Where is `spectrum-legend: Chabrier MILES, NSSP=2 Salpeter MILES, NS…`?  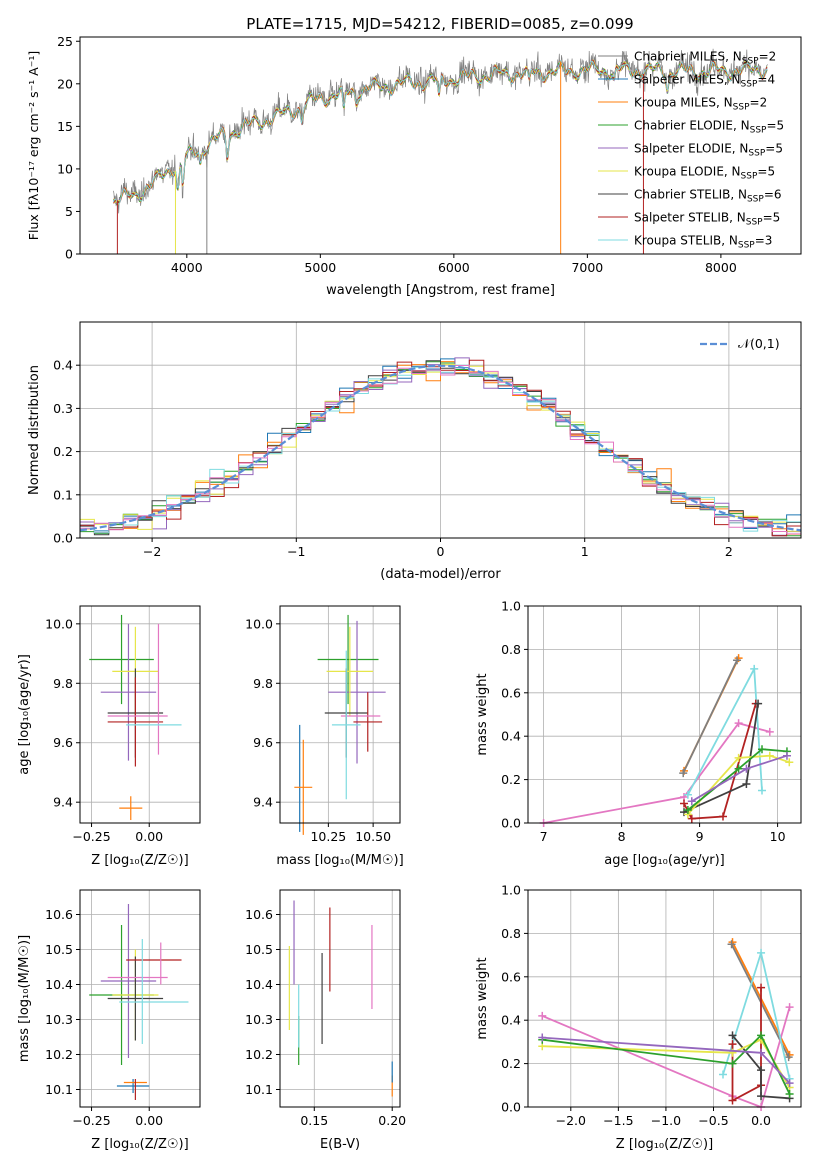
spectrum-legend: Chabrier MILES, NSSP=2 Salpeter MILES, NS… is located at coordinates (691, 150).